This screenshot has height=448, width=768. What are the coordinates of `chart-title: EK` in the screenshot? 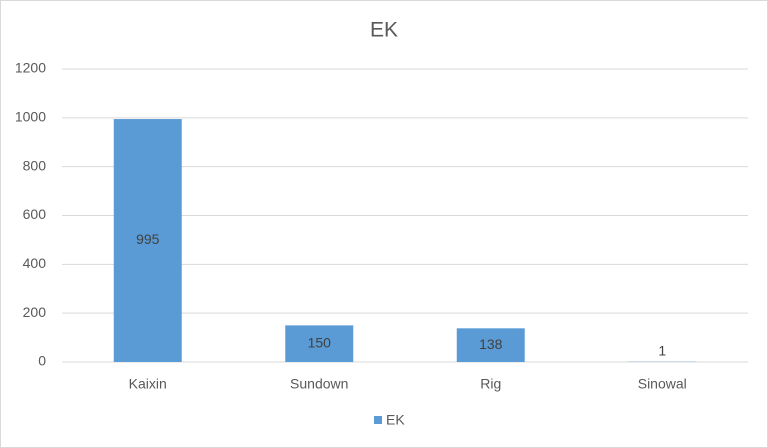 It's located at (384, 30).